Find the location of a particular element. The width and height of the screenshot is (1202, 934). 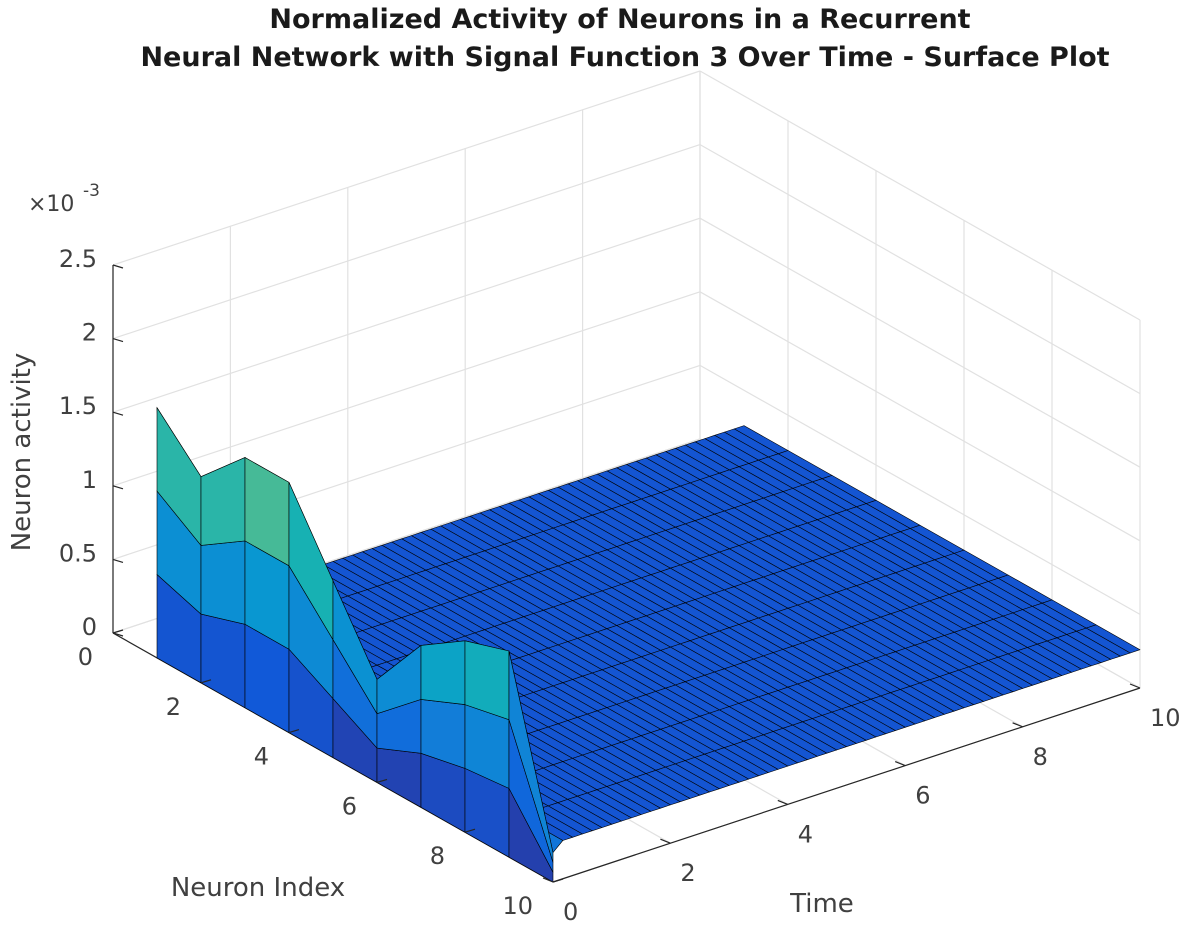

y-tick-label: 2 is located at coordinates (173, 707).